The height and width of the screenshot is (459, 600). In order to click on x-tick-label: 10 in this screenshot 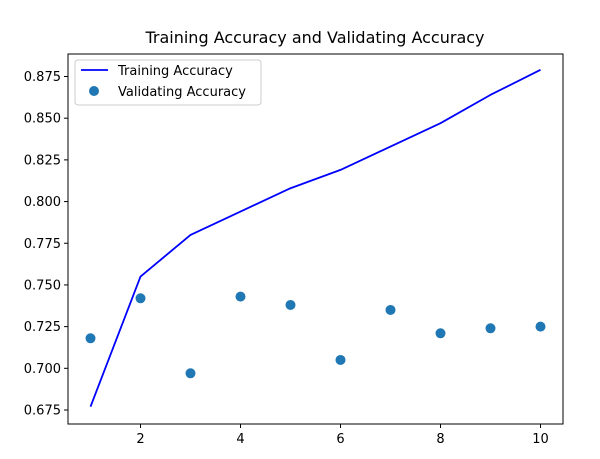, I will do `click(540, 439)`.